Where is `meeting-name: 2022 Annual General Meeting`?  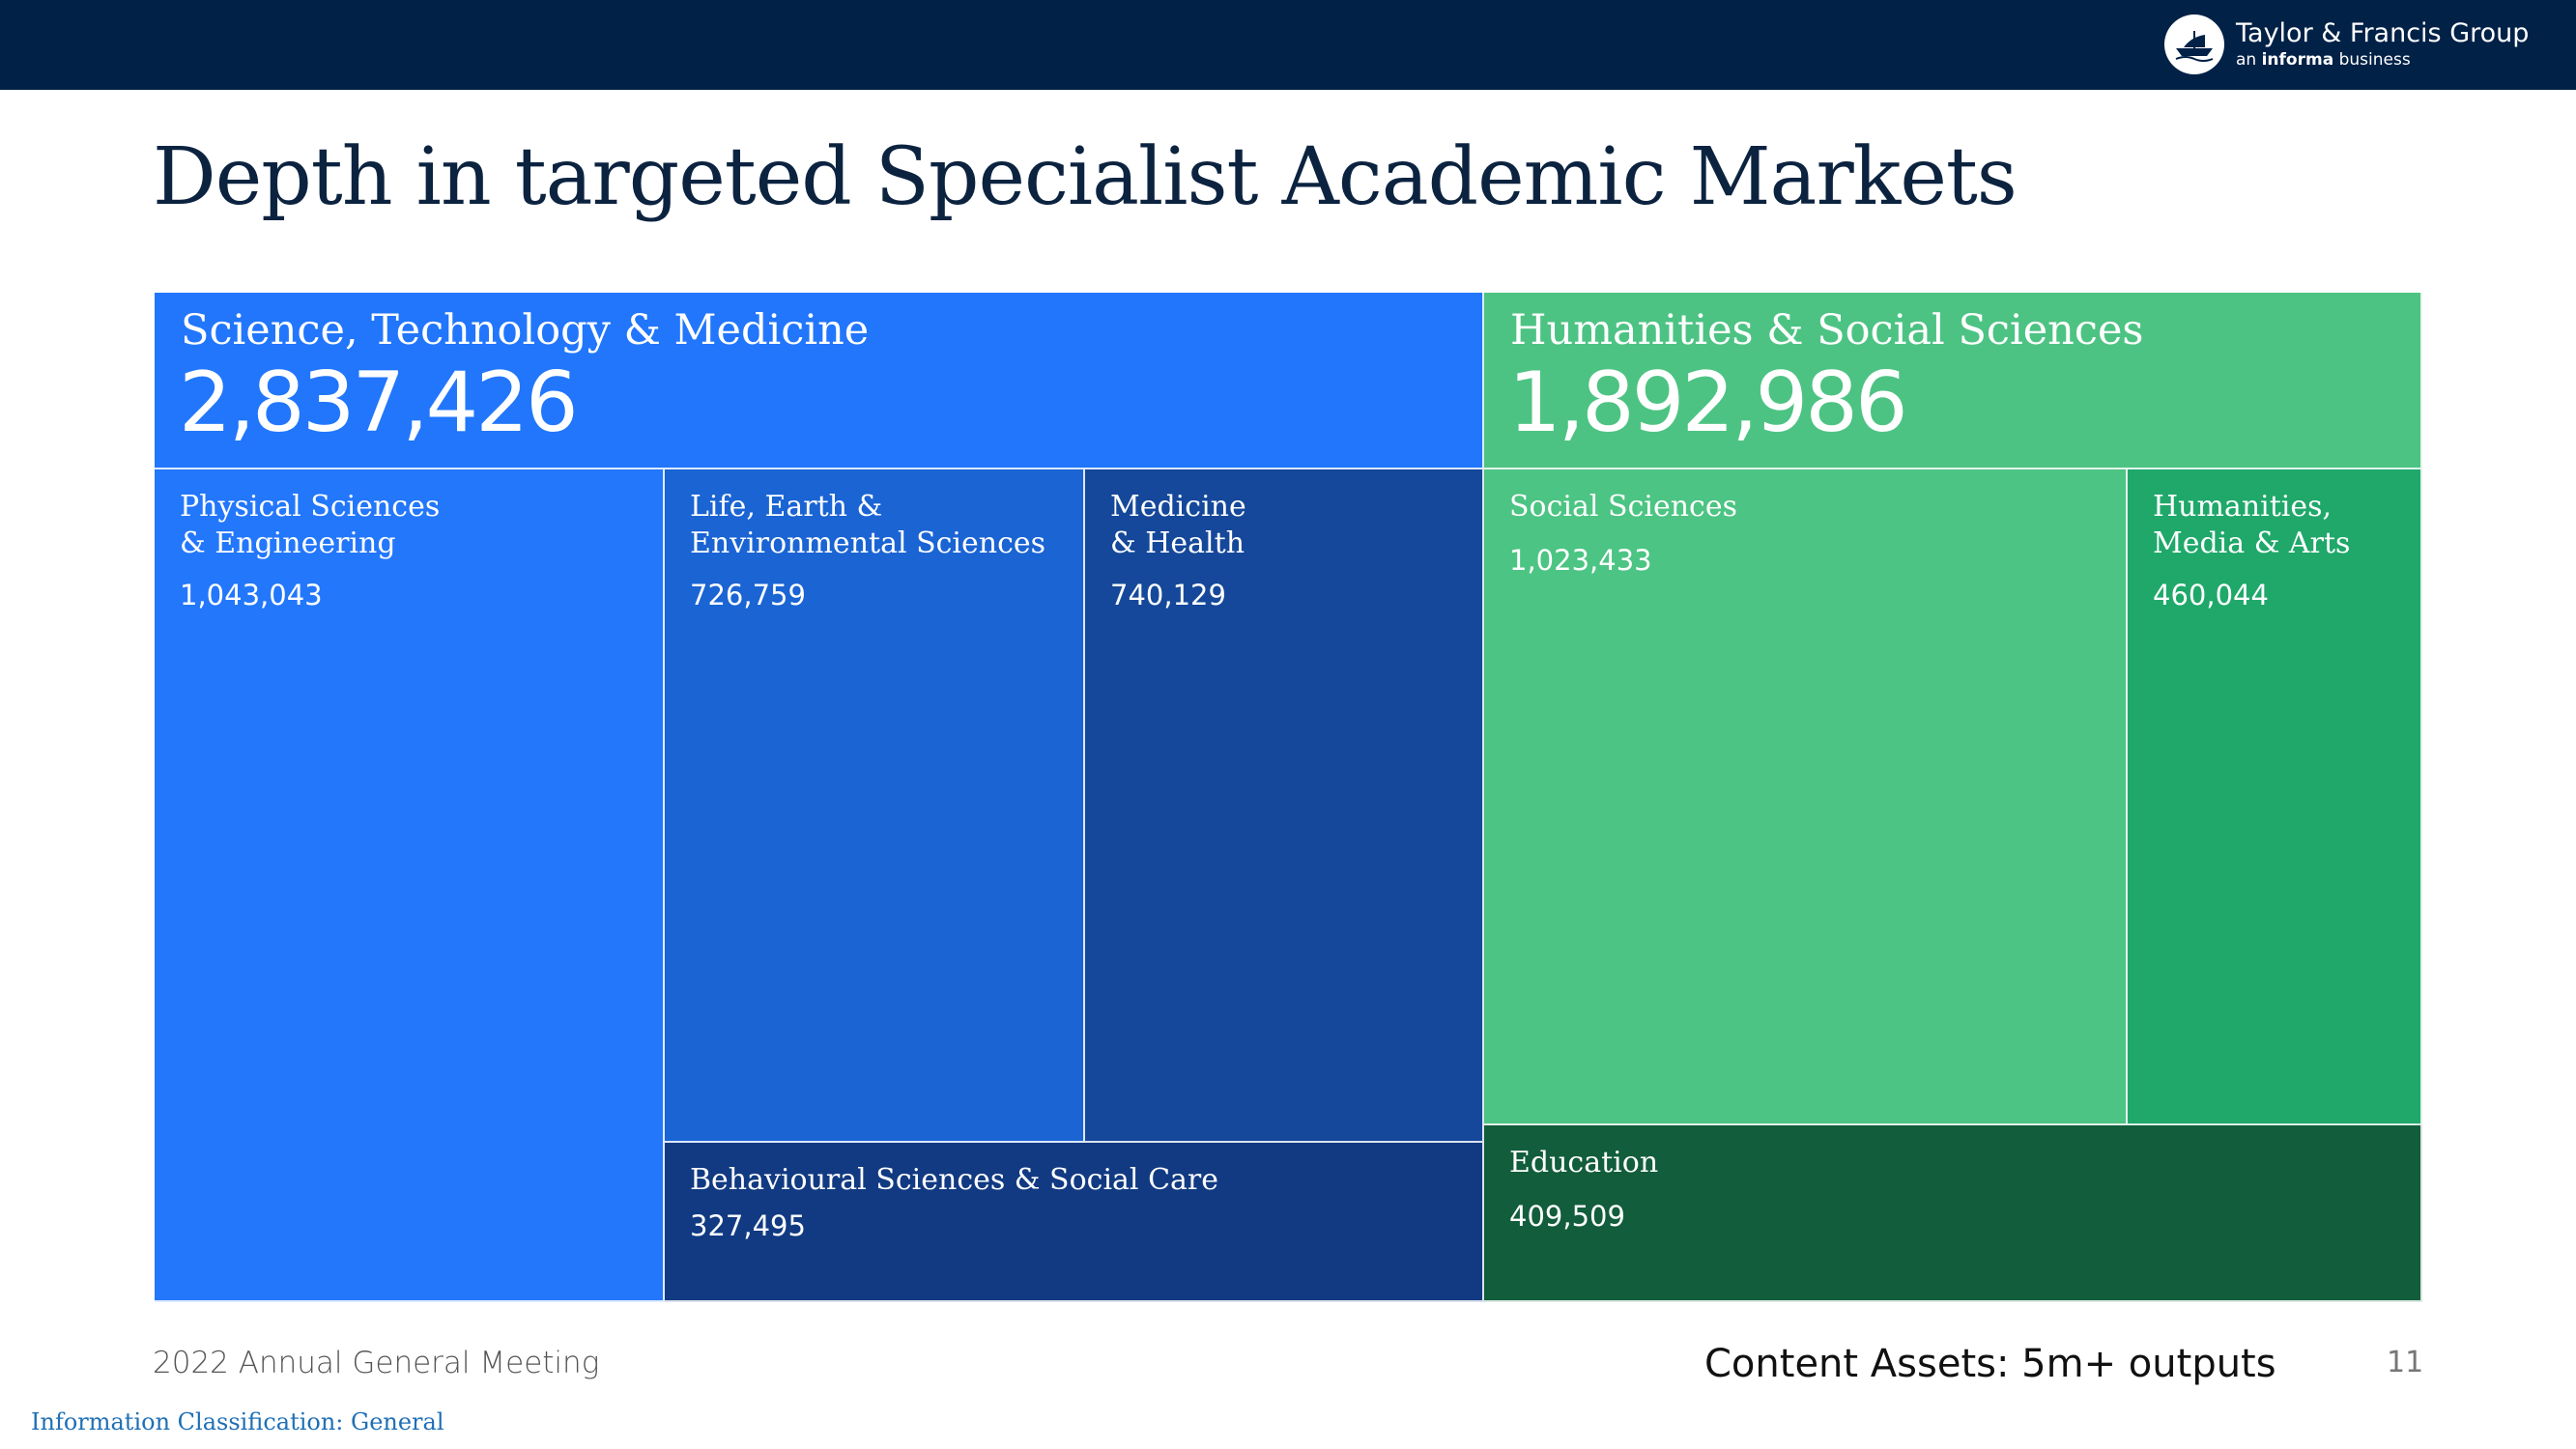
meeting-name: 2022 Annual General Meeting is located at coordinates (377, 1363).